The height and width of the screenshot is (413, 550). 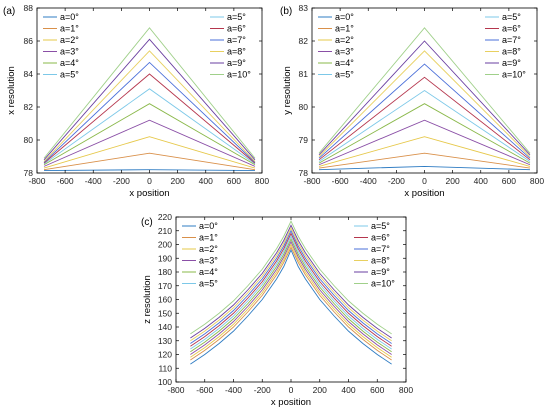 I want to click on y-tick-label: 220, so click(x=165, y=217).